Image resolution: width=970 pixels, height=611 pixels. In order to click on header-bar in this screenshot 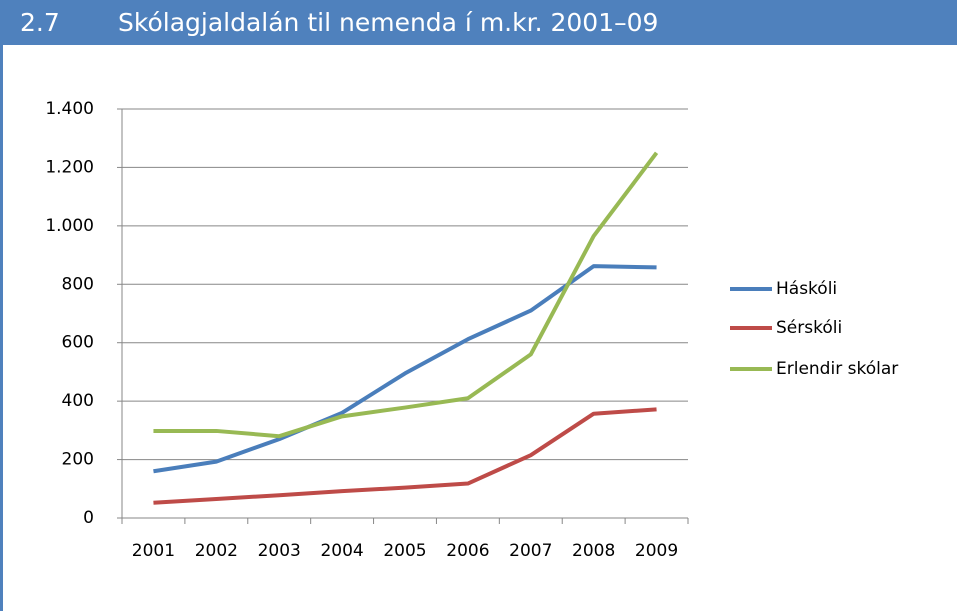, I will do `click(478, 22)`.